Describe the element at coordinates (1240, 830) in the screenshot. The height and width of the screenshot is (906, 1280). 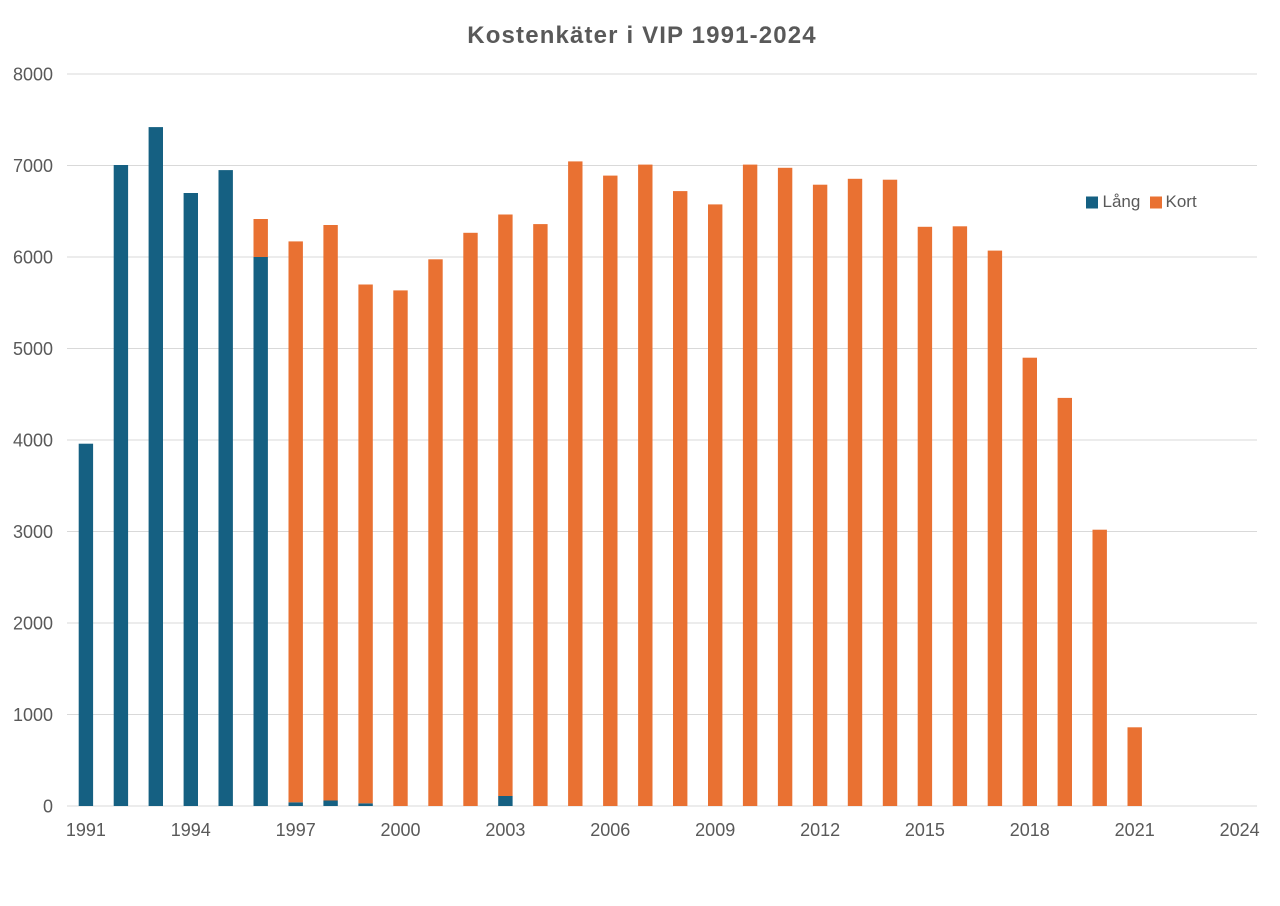
I see `svg-text: 2024` at that location.